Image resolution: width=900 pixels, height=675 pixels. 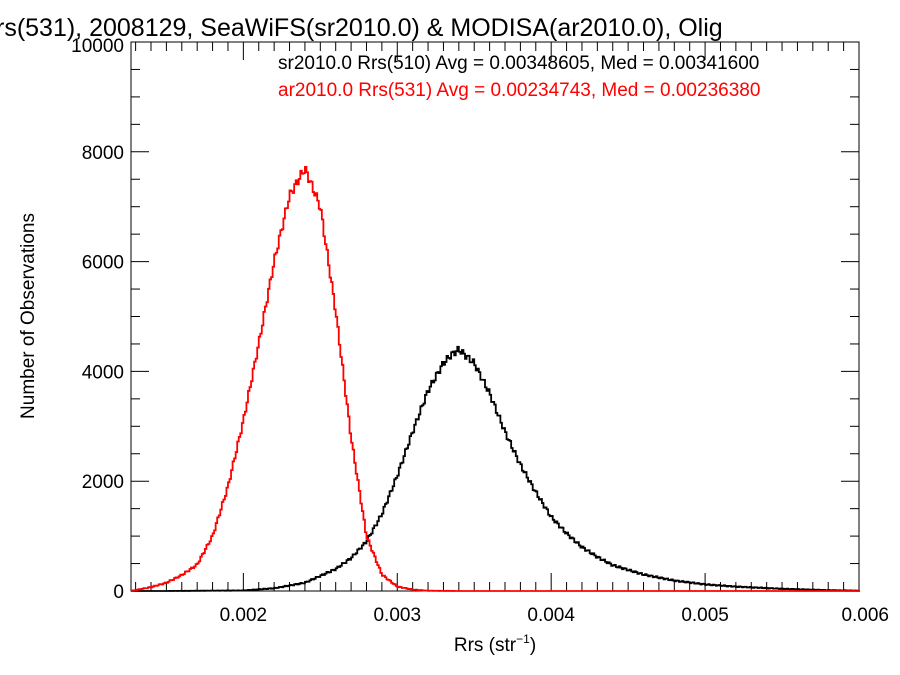 What do you see at coordinates (103, 372) in the screenshot?
I see `y-tick-label: 4000` at bounding box center [103, 372].